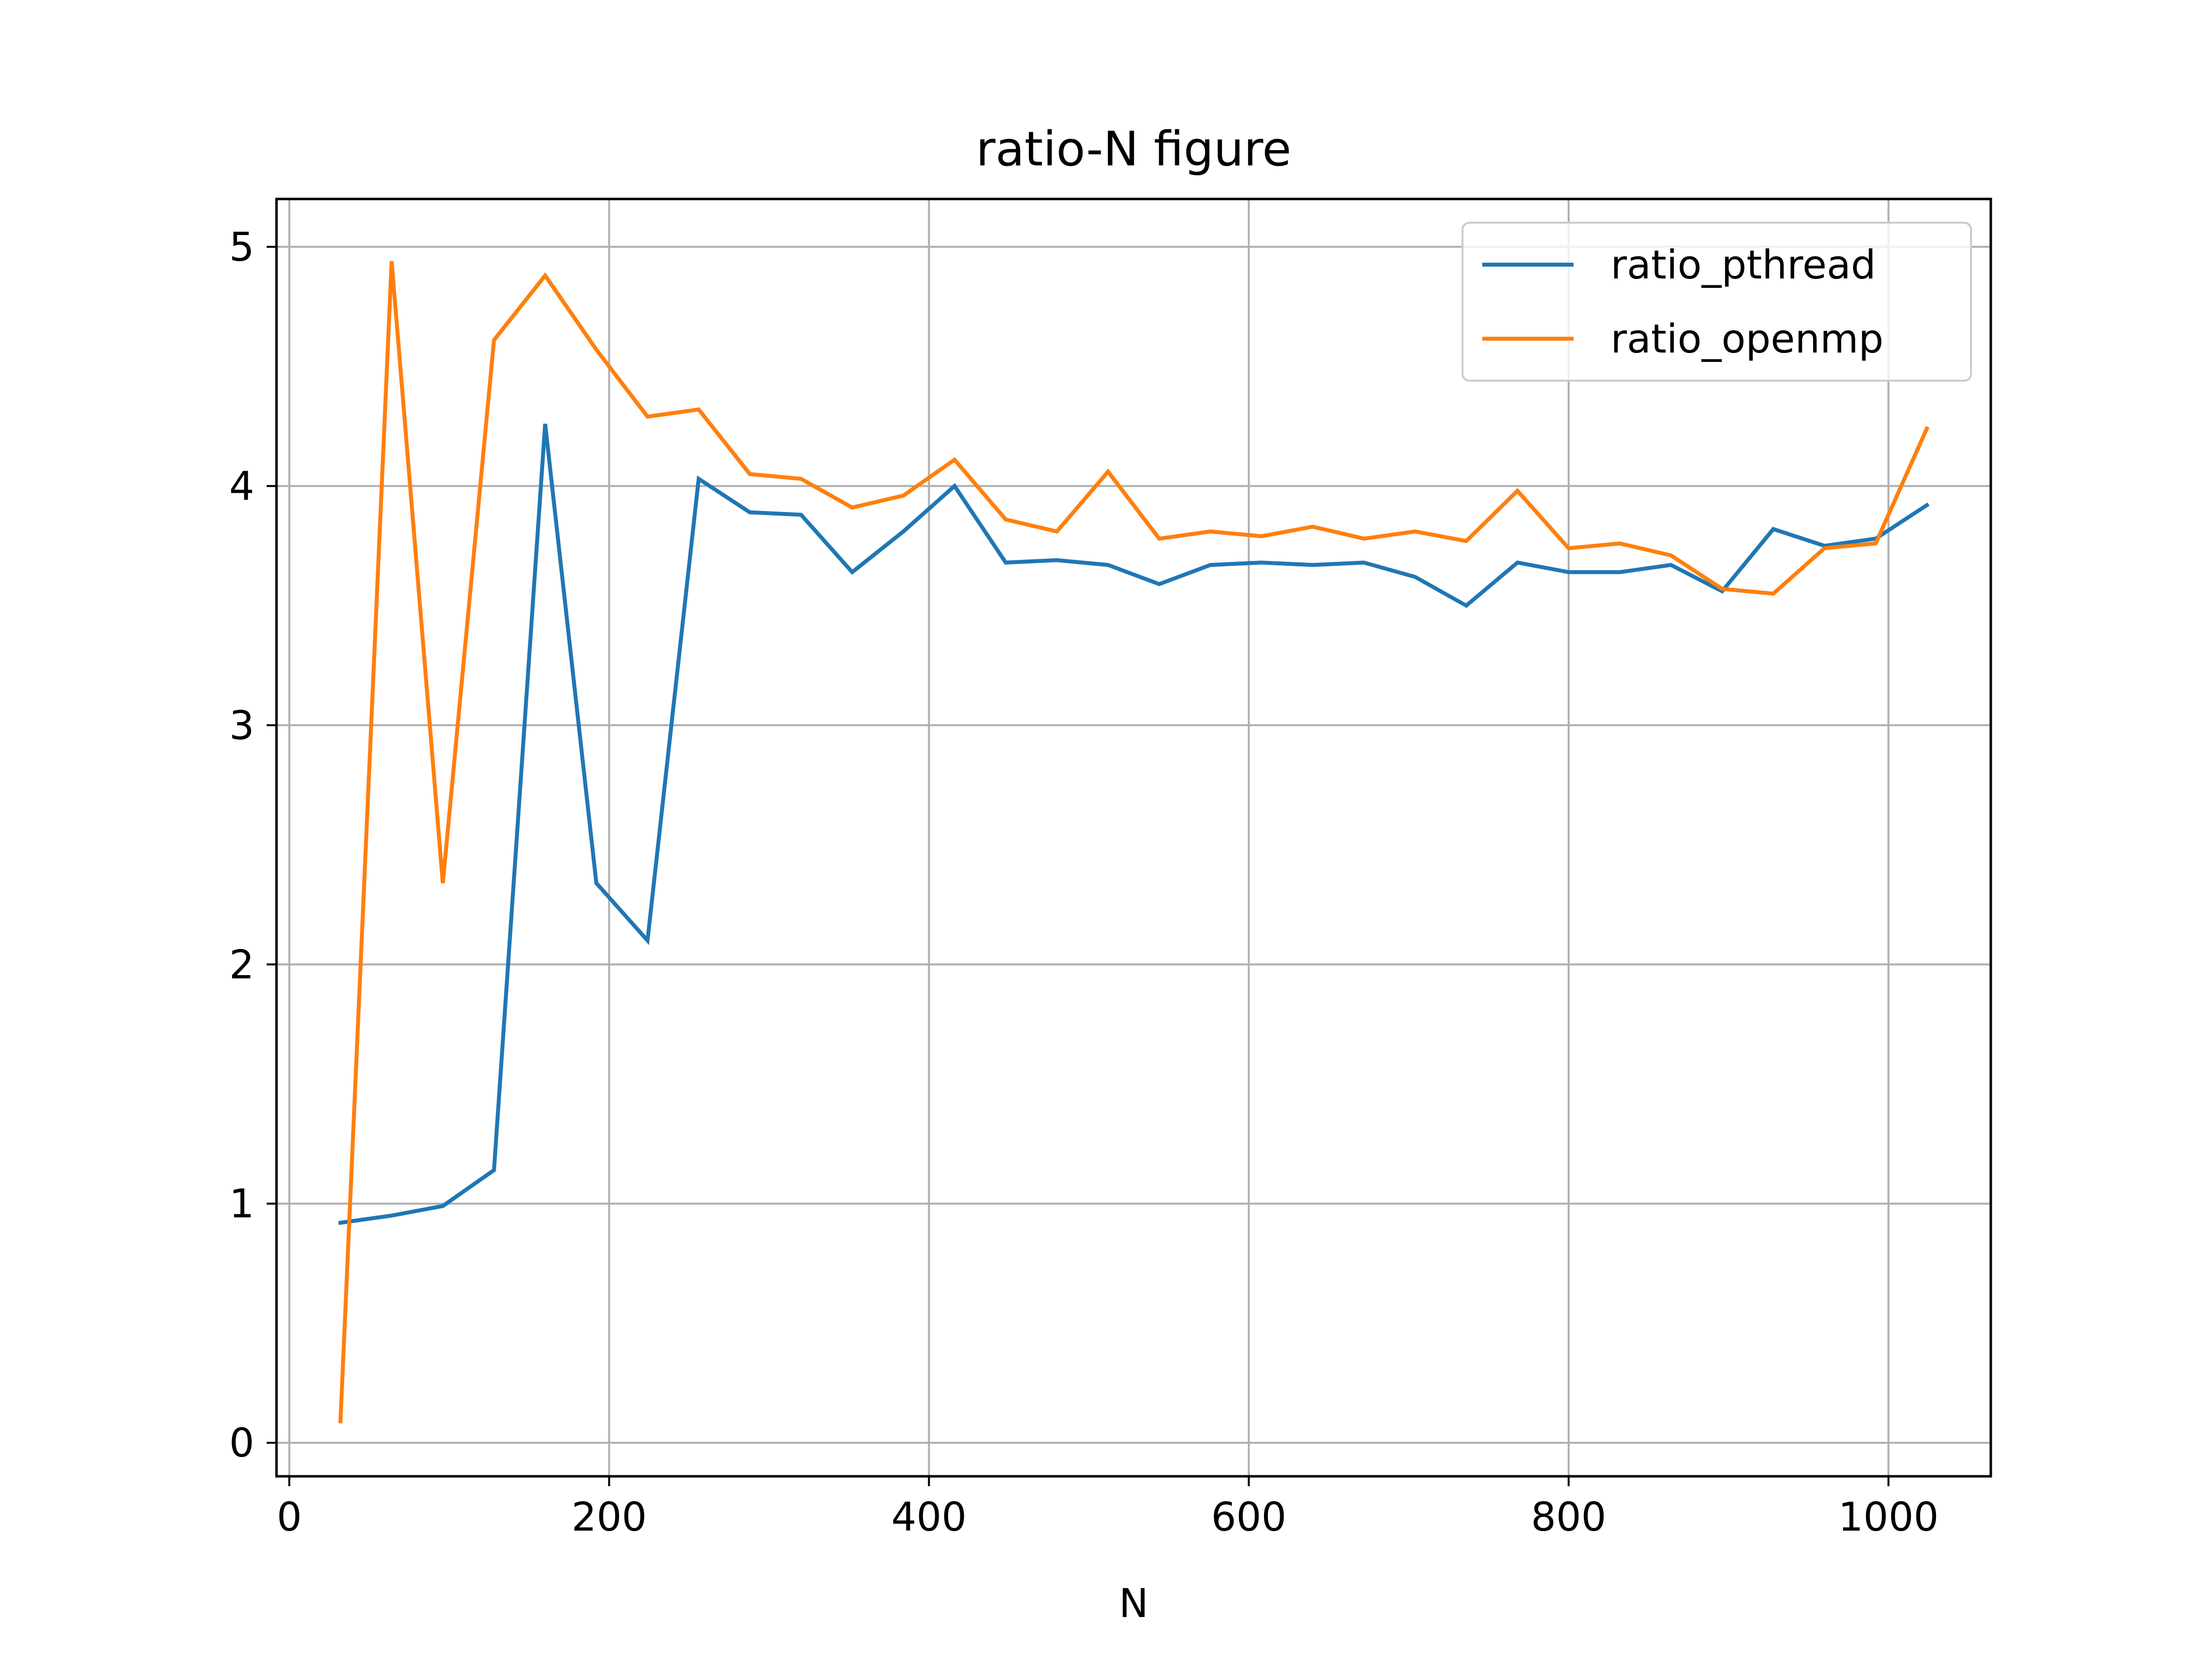  I want to click on x-tick-label: 0, so click(289, 1517).